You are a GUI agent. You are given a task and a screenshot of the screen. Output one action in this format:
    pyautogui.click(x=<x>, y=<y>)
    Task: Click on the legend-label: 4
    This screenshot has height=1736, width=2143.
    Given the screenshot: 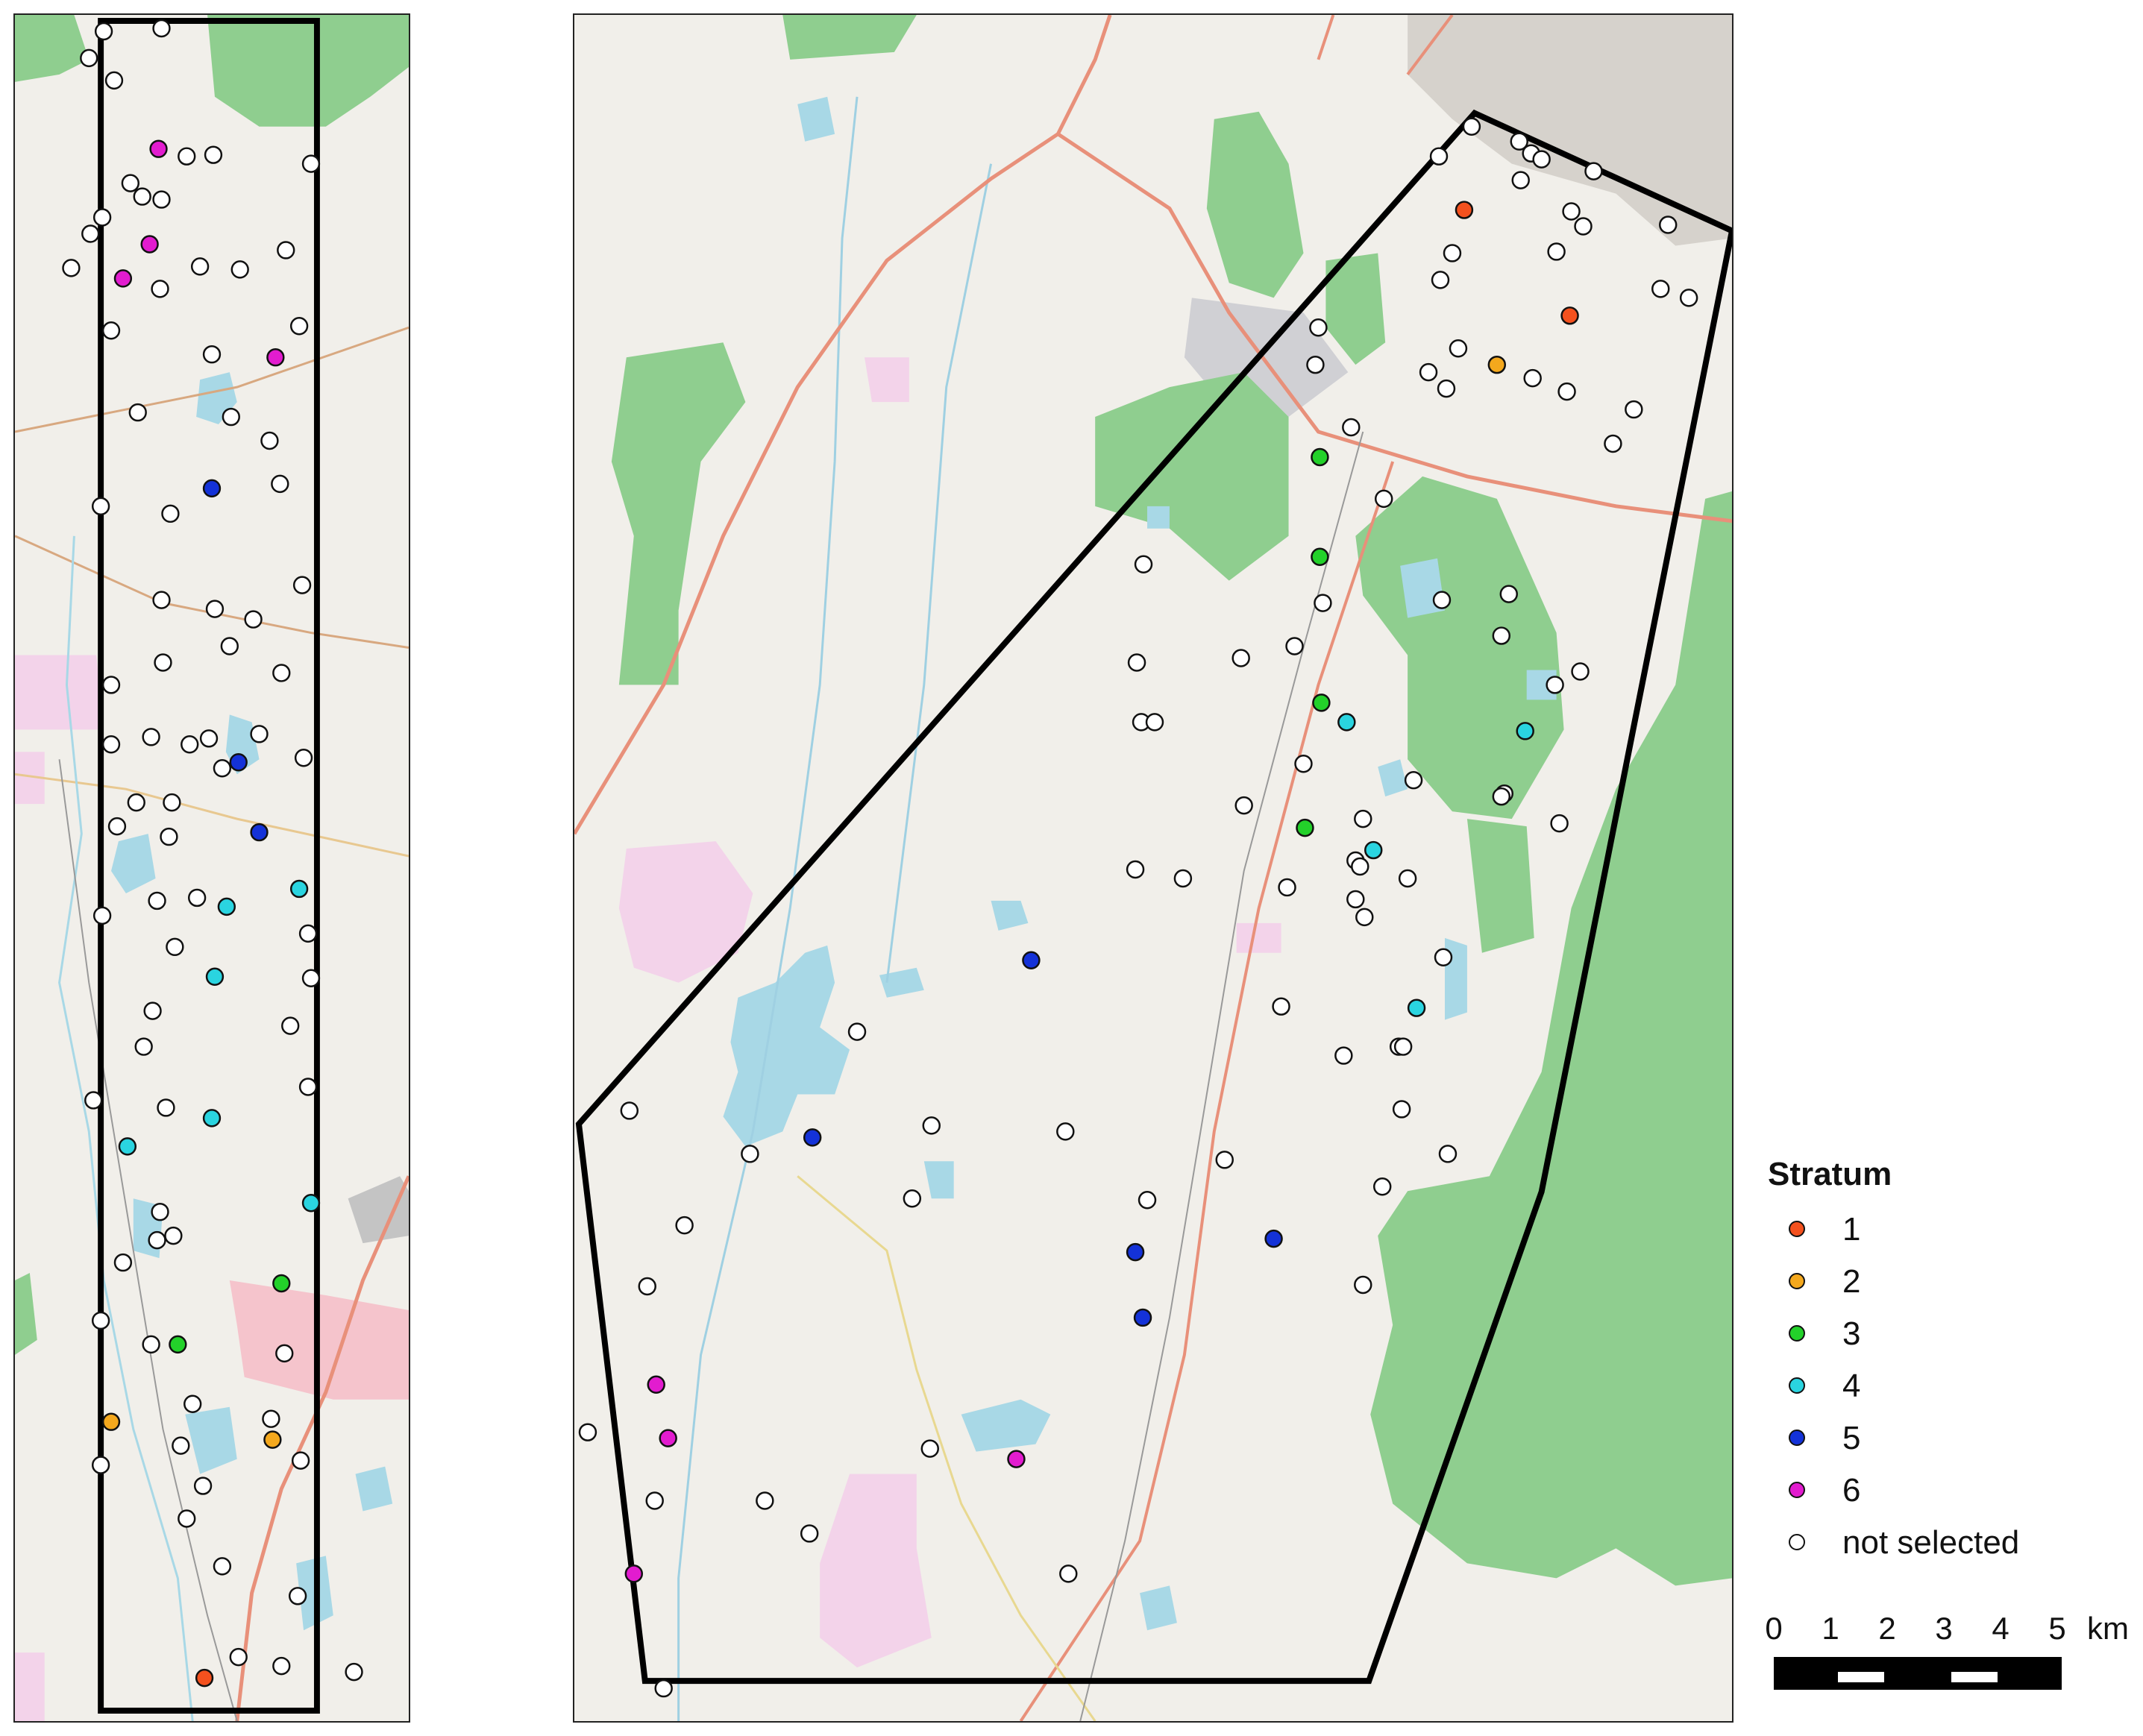 What is the action you would take?
    pyautogui.click(x=1852, y=1386)
    